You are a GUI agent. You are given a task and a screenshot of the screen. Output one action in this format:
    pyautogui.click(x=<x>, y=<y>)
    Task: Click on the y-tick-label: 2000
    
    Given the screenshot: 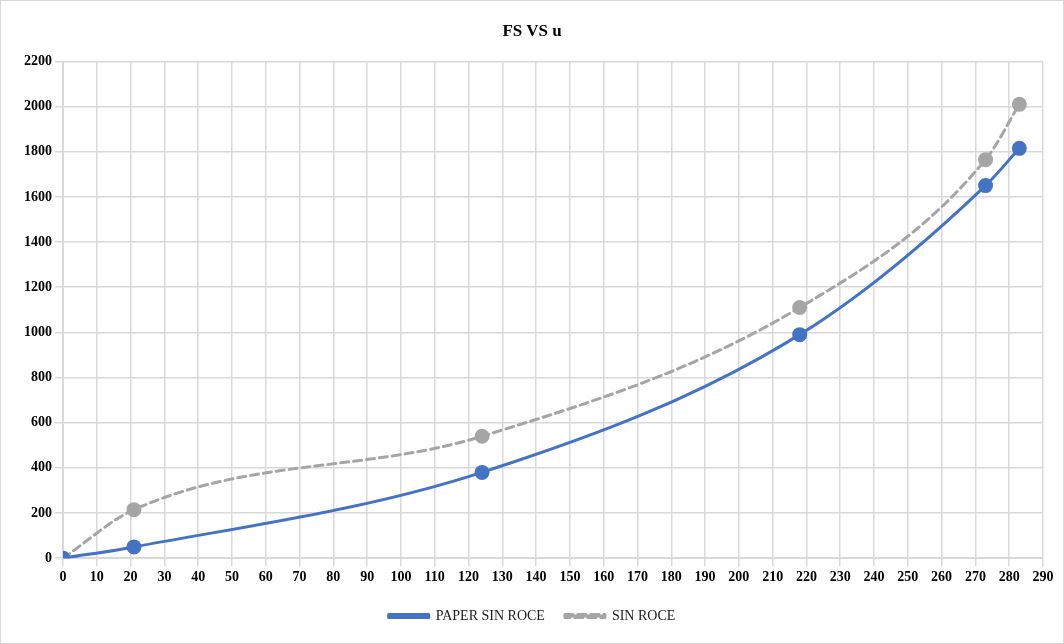 What is the action you would take?
    pyautogui.click(x=38, y=106)
    